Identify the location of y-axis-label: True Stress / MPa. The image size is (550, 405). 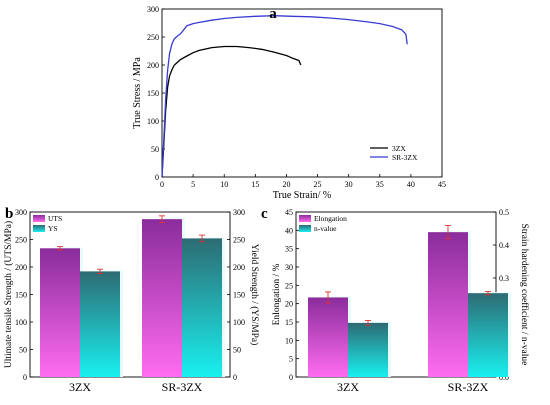
(137, 93).